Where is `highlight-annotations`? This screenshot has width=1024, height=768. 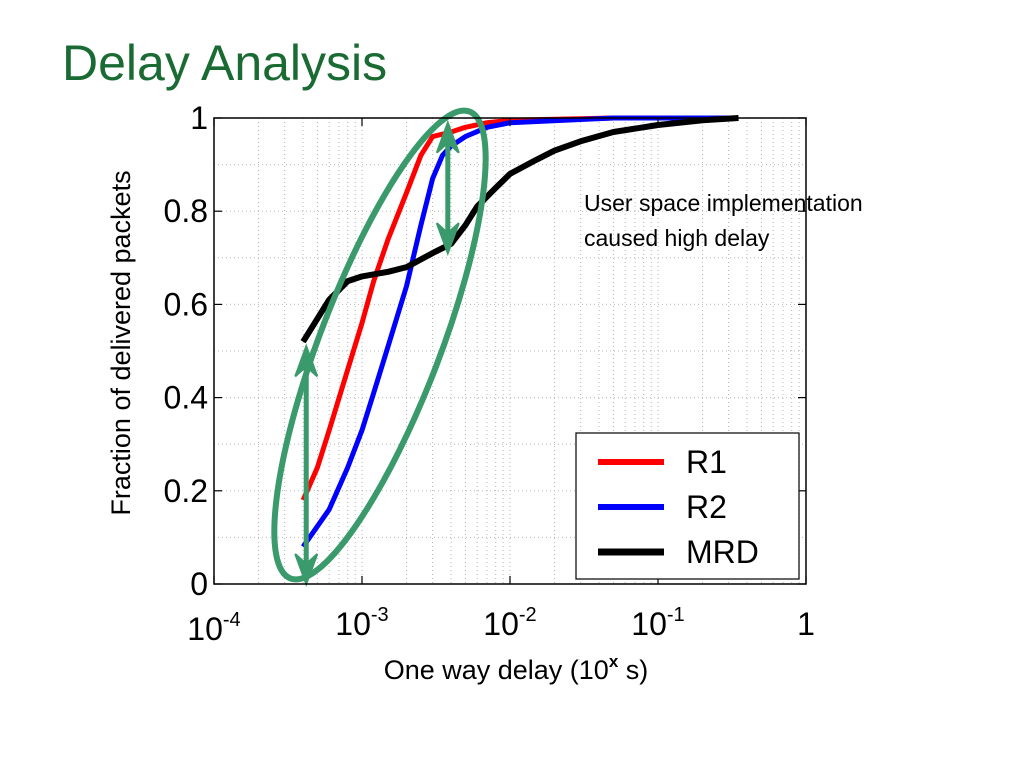
highlight-annotations is located at coordinates (380, 347).